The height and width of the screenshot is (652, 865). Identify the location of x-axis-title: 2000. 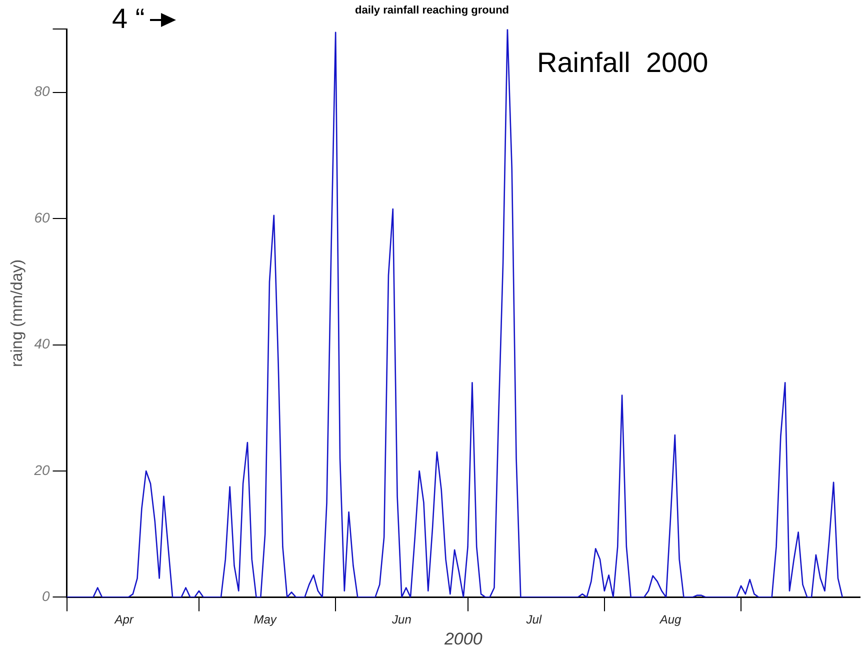
(463, 639).